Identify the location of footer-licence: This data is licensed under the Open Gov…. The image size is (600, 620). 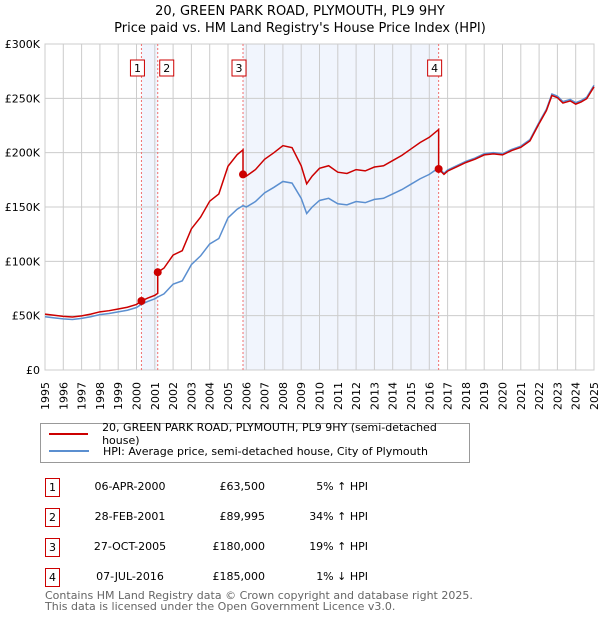
(220, 606).